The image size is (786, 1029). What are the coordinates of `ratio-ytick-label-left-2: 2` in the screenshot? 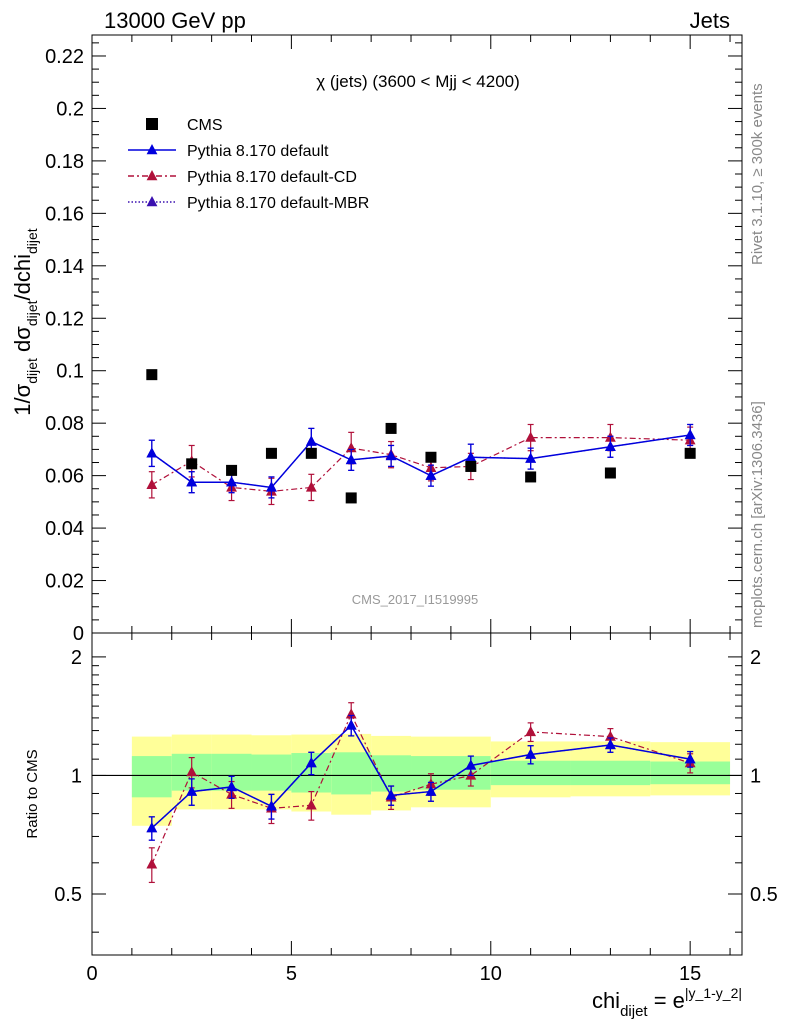 It's located at (76, 658).